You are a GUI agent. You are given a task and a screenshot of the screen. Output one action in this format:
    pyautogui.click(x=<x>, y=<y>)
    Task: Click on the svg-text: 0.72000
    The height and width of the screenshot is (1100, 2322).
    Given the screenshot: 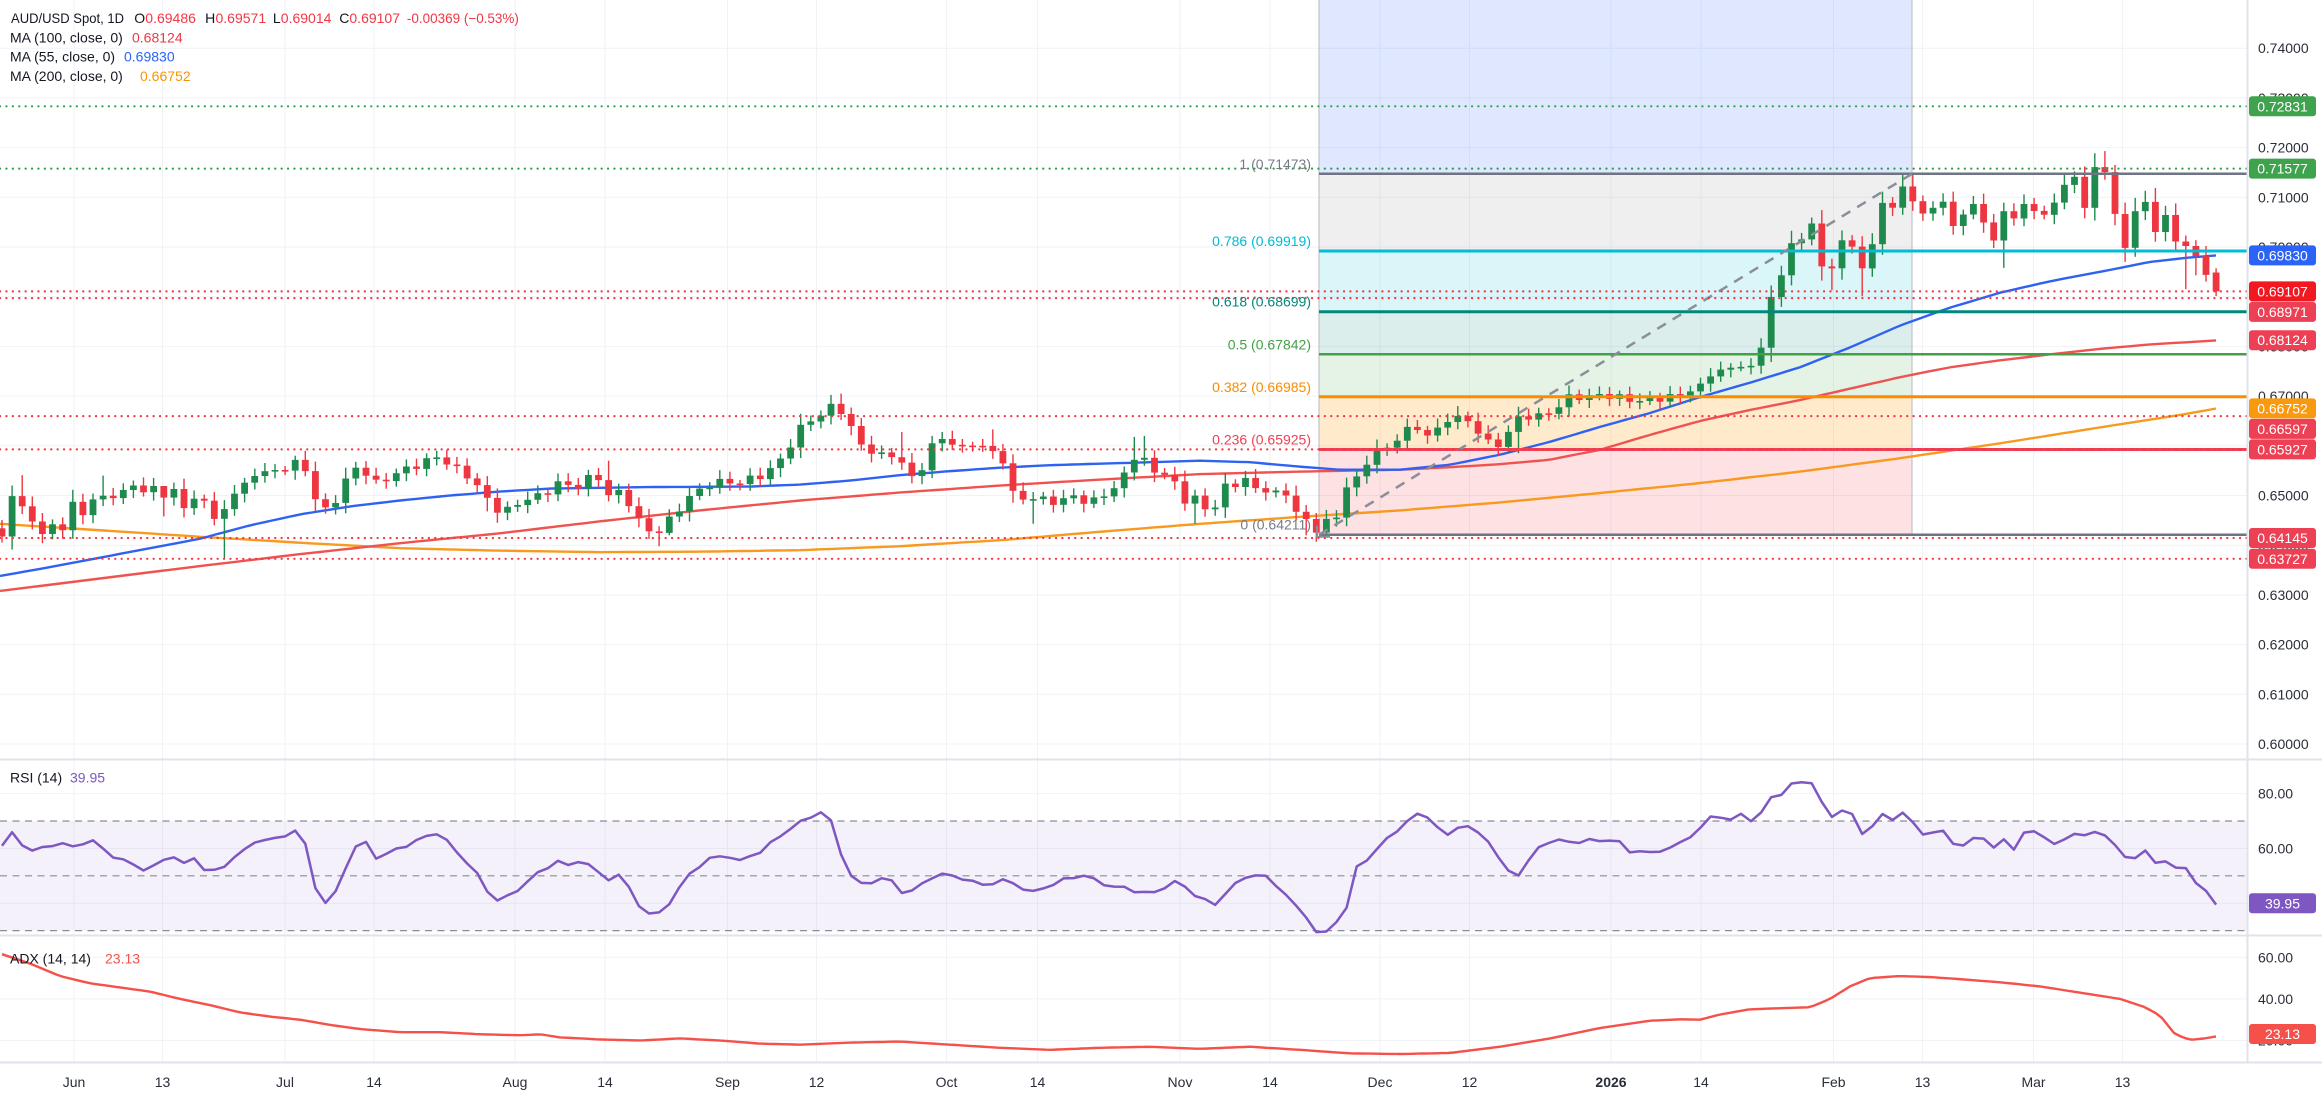 What is the action you would take?
    pyautogui.click(x=2283, y=148)
    